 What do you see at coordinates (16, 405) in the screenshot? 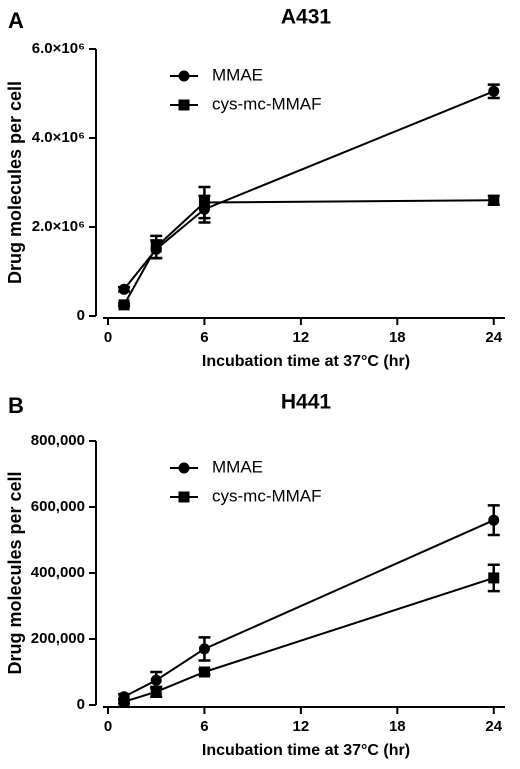
I see `panel-label: B` at bounding box center [16, 405].